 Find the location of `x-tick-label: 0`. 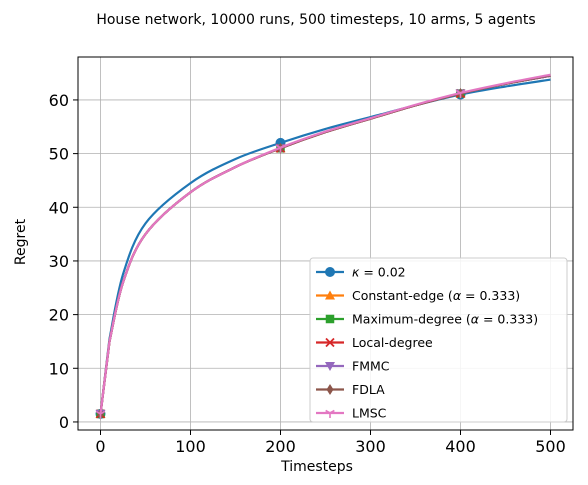

x-tick-label: 0 is located at coordinates (100, 446).